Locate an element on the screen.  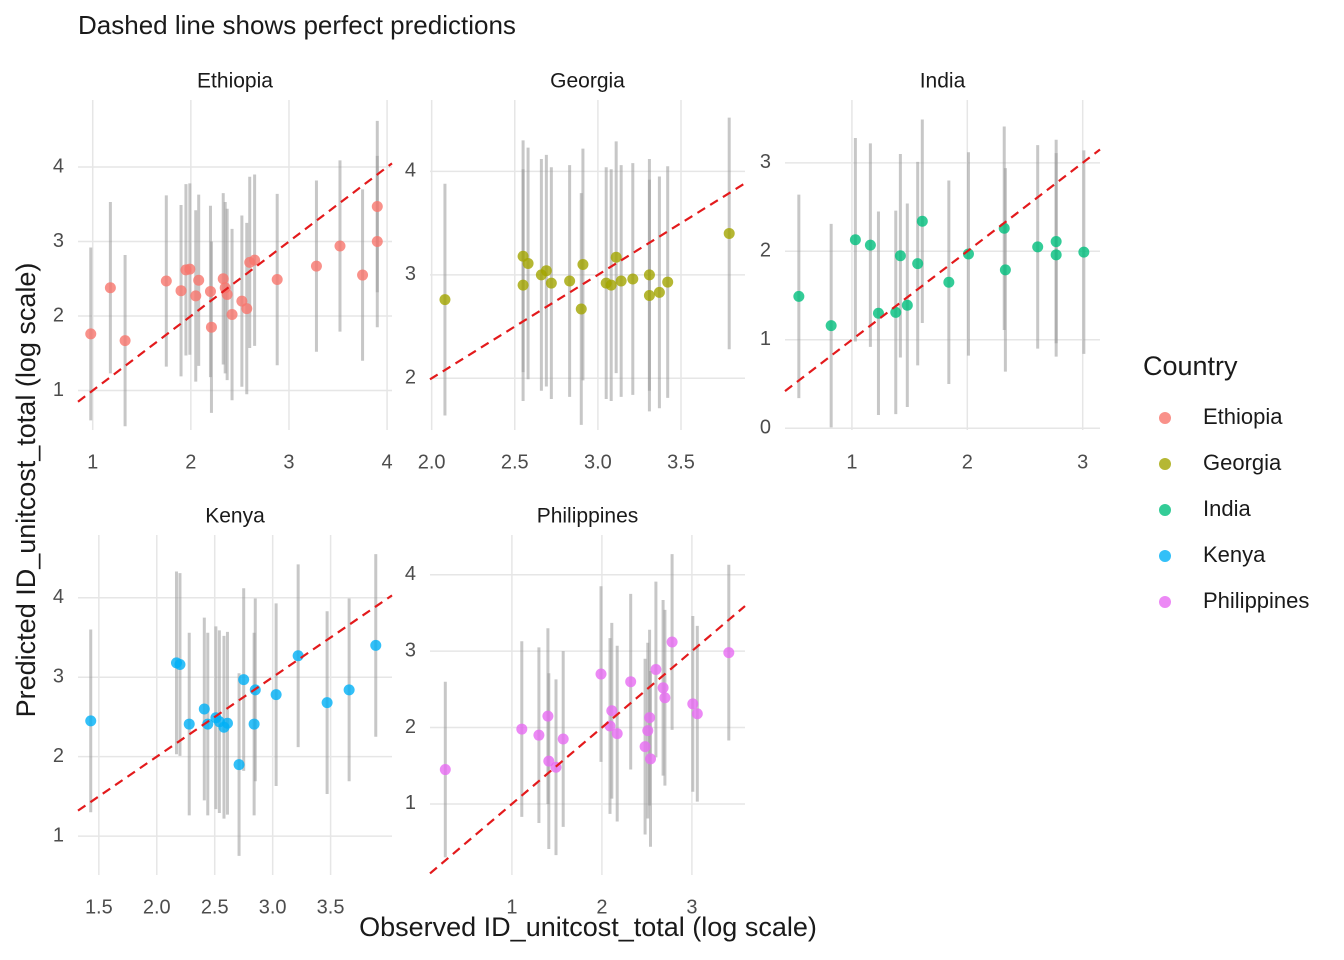
y-tick-label: 0 is located at coordinates (765, 428).